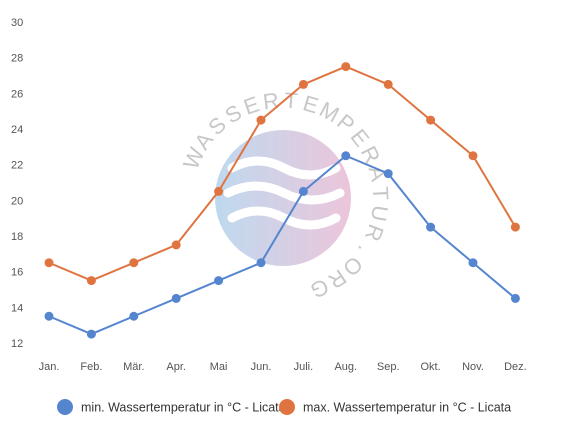 The image size is (563, 431). Describe the element at coordinates (304, 367) in the screenshot. I see `x-tick-label: Juli.` at that location.